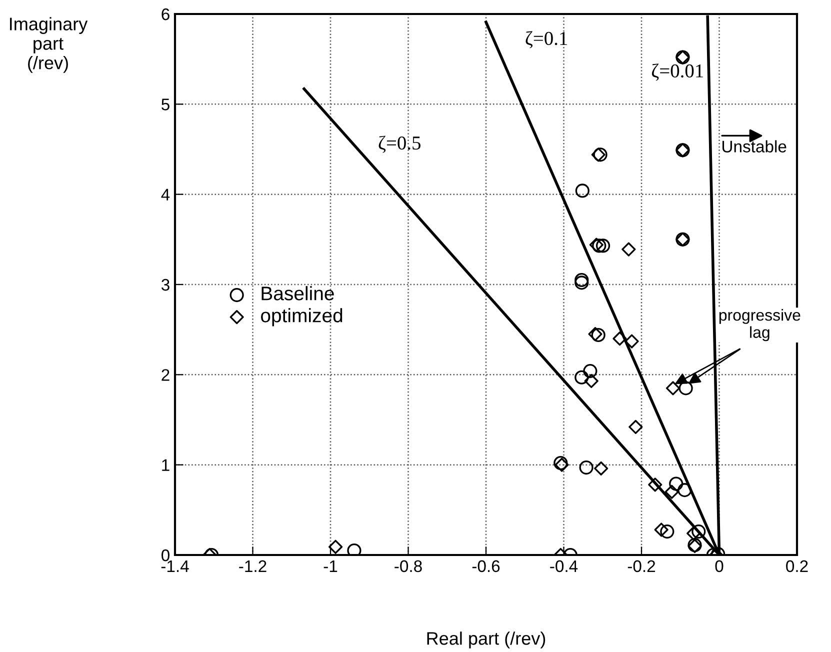 The width and height of the screenshot is (831, 652). I want to click on legend-label: optimized, so click(301, 317).